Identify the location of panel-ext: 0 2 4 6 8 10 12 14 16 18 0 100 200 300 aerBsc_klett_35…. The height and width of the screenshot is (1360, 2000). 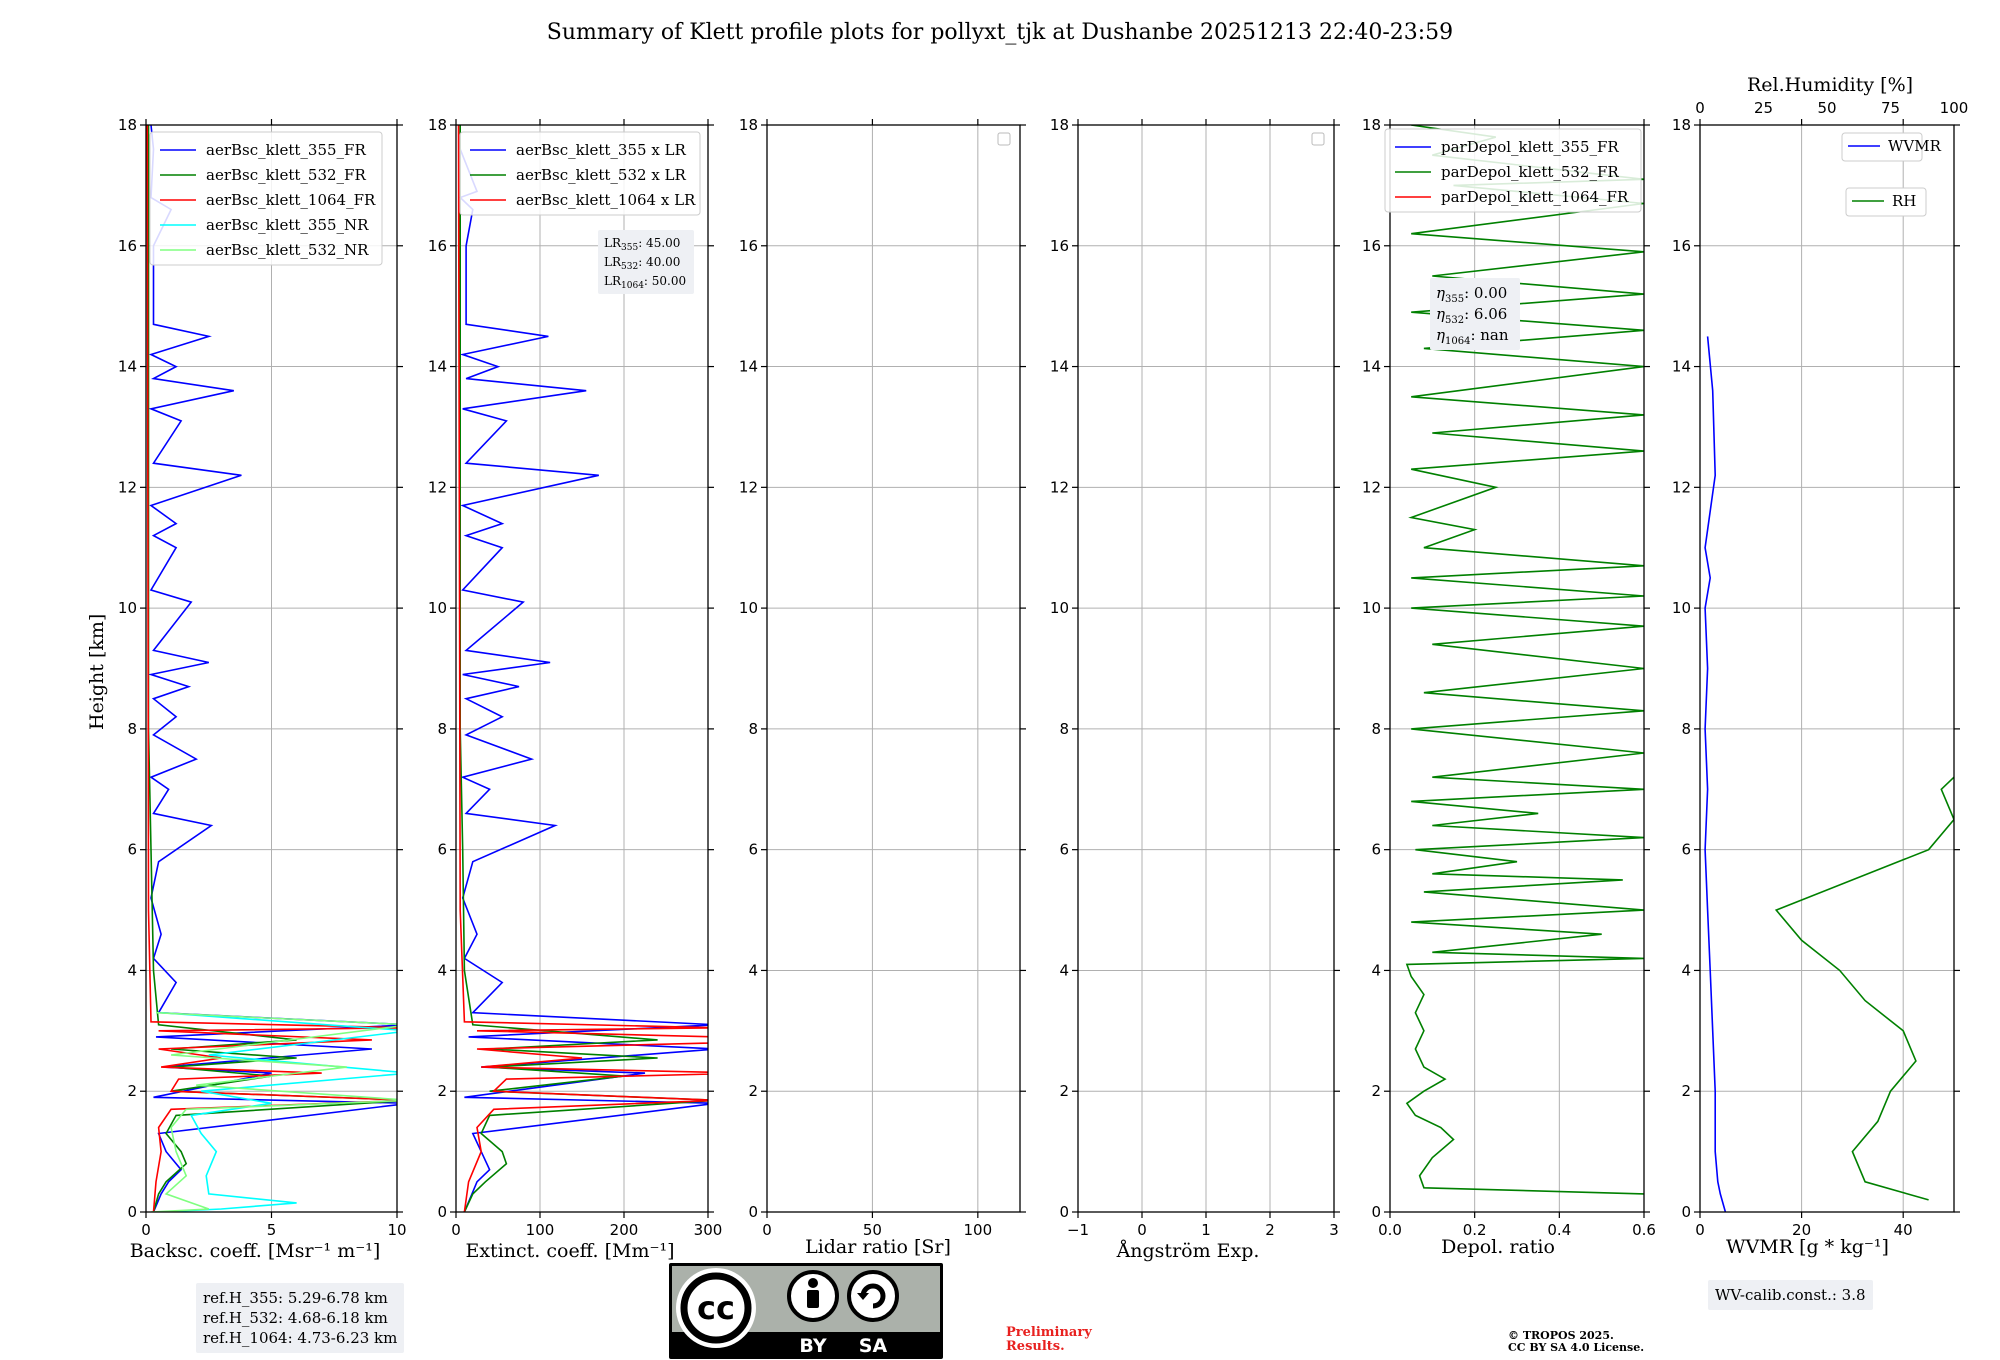
(575, 677).